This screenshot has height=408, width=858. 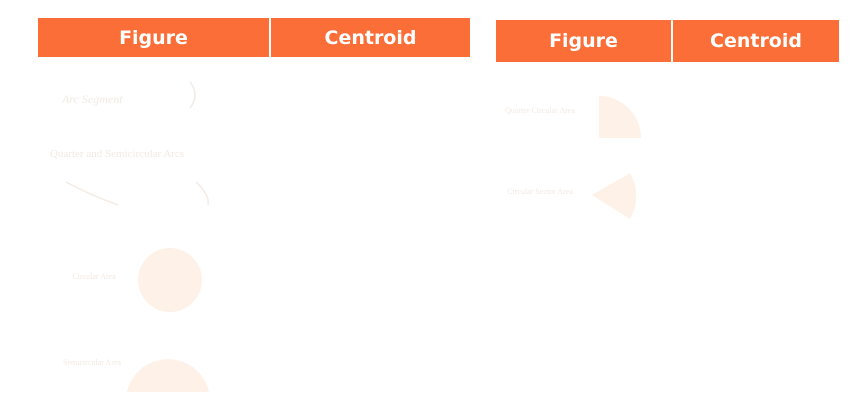 I want to click on right-centroid-table: Figure Centroid, so click(x=667, y=41).